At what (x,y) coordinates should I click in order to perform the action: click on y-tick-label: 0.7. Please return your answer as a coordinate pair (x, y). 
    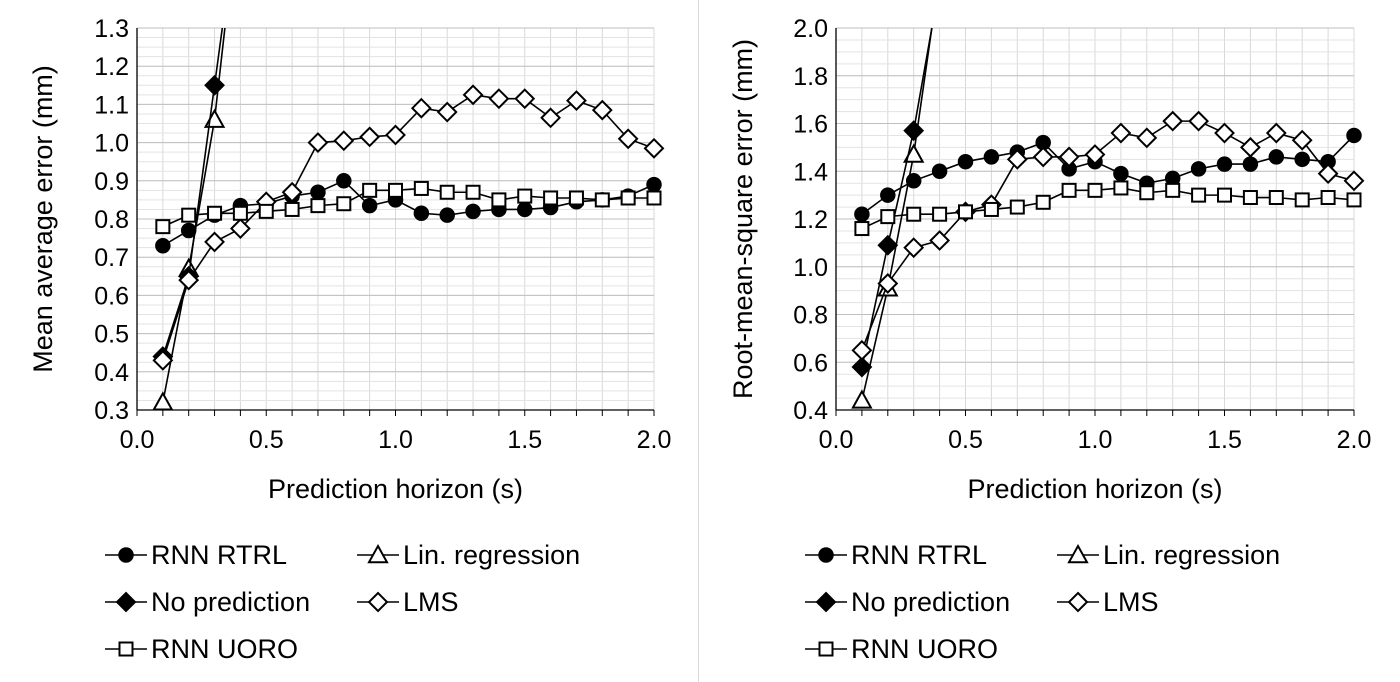
    Looking at the image, I should click on (111, 258).